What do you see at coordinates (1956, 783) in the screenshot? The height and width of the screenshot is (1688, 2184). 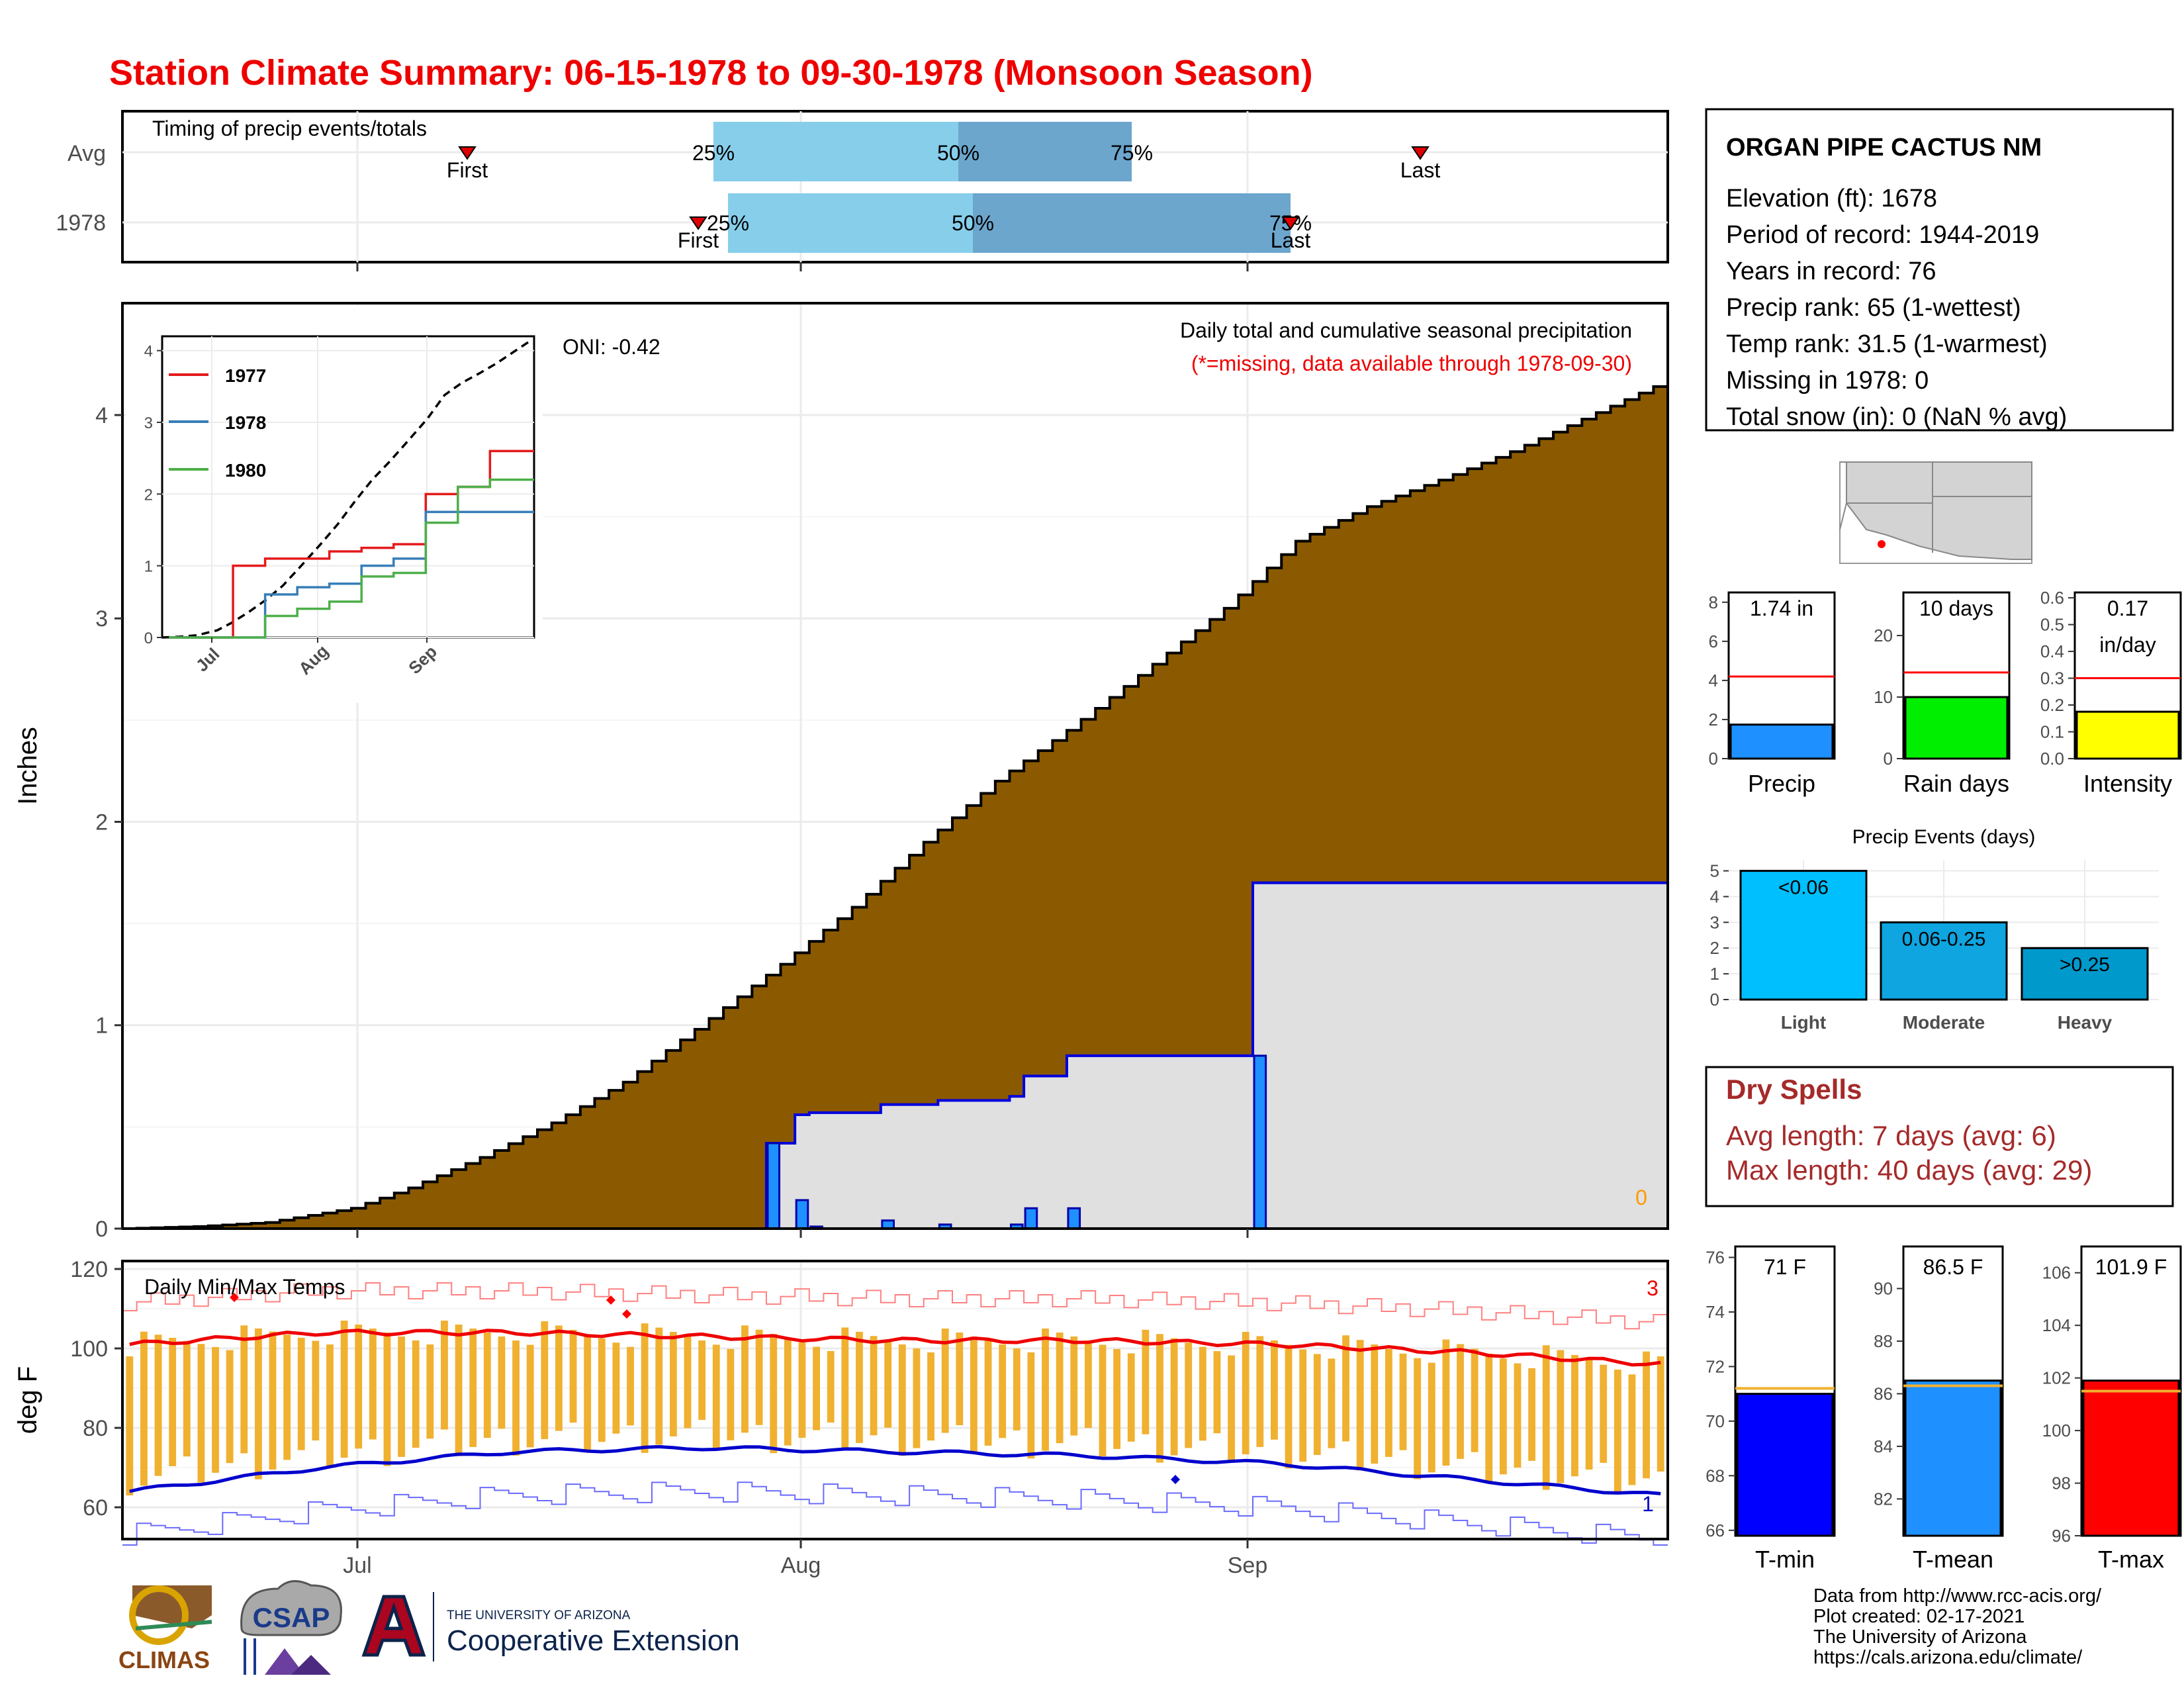 I see `mini-label: Rain days` at bounding box center [1956, 783].